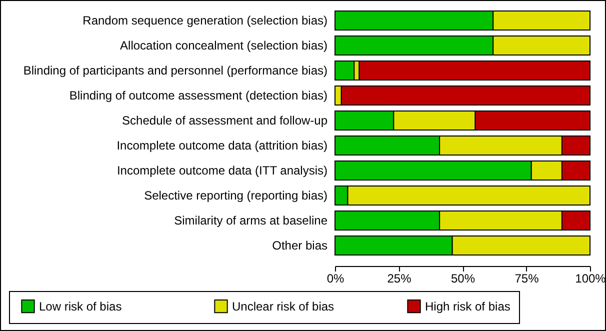 Image resolution: width=606 pixels, height=331 pixels. What do you see at coordinates (399, 279) in the screenshot?
I see `x-tick-label: 25%` at bounding box center [399, 279].